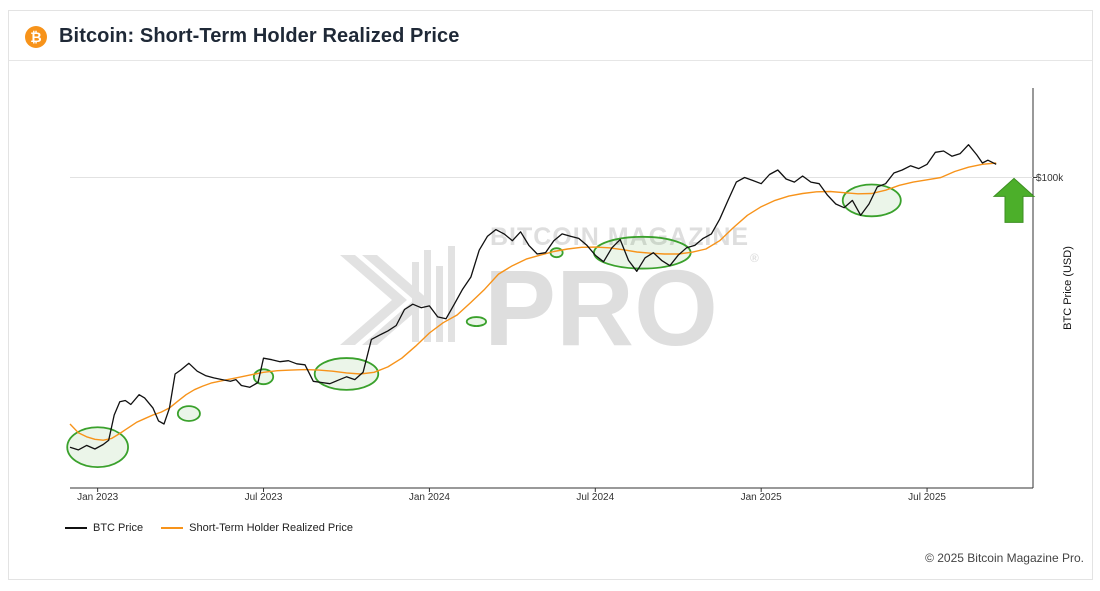  I want to click on legend-swatch-sth, so click(172, 528).